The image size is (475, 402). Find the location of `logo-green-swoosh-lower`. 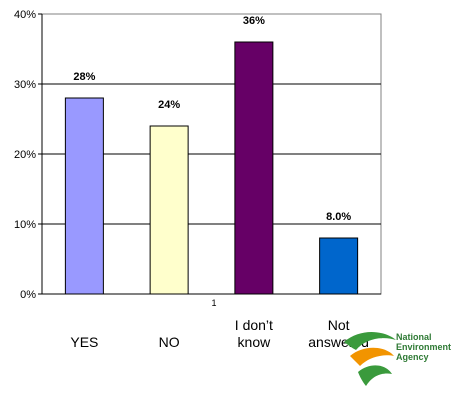

logo-green-swoosh-lower is located at coordinates (375, 375).